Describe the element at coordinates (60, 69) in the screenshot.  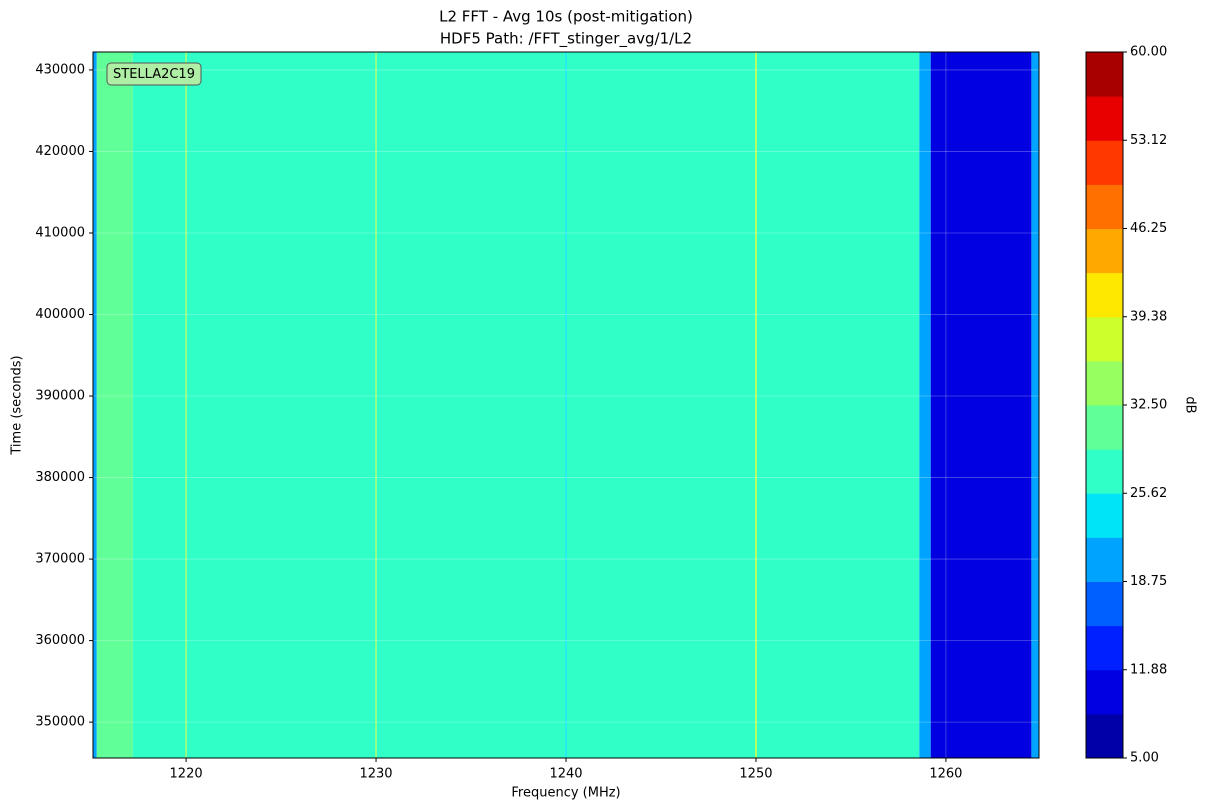
I see `y-tick-label: 430000` at that location.